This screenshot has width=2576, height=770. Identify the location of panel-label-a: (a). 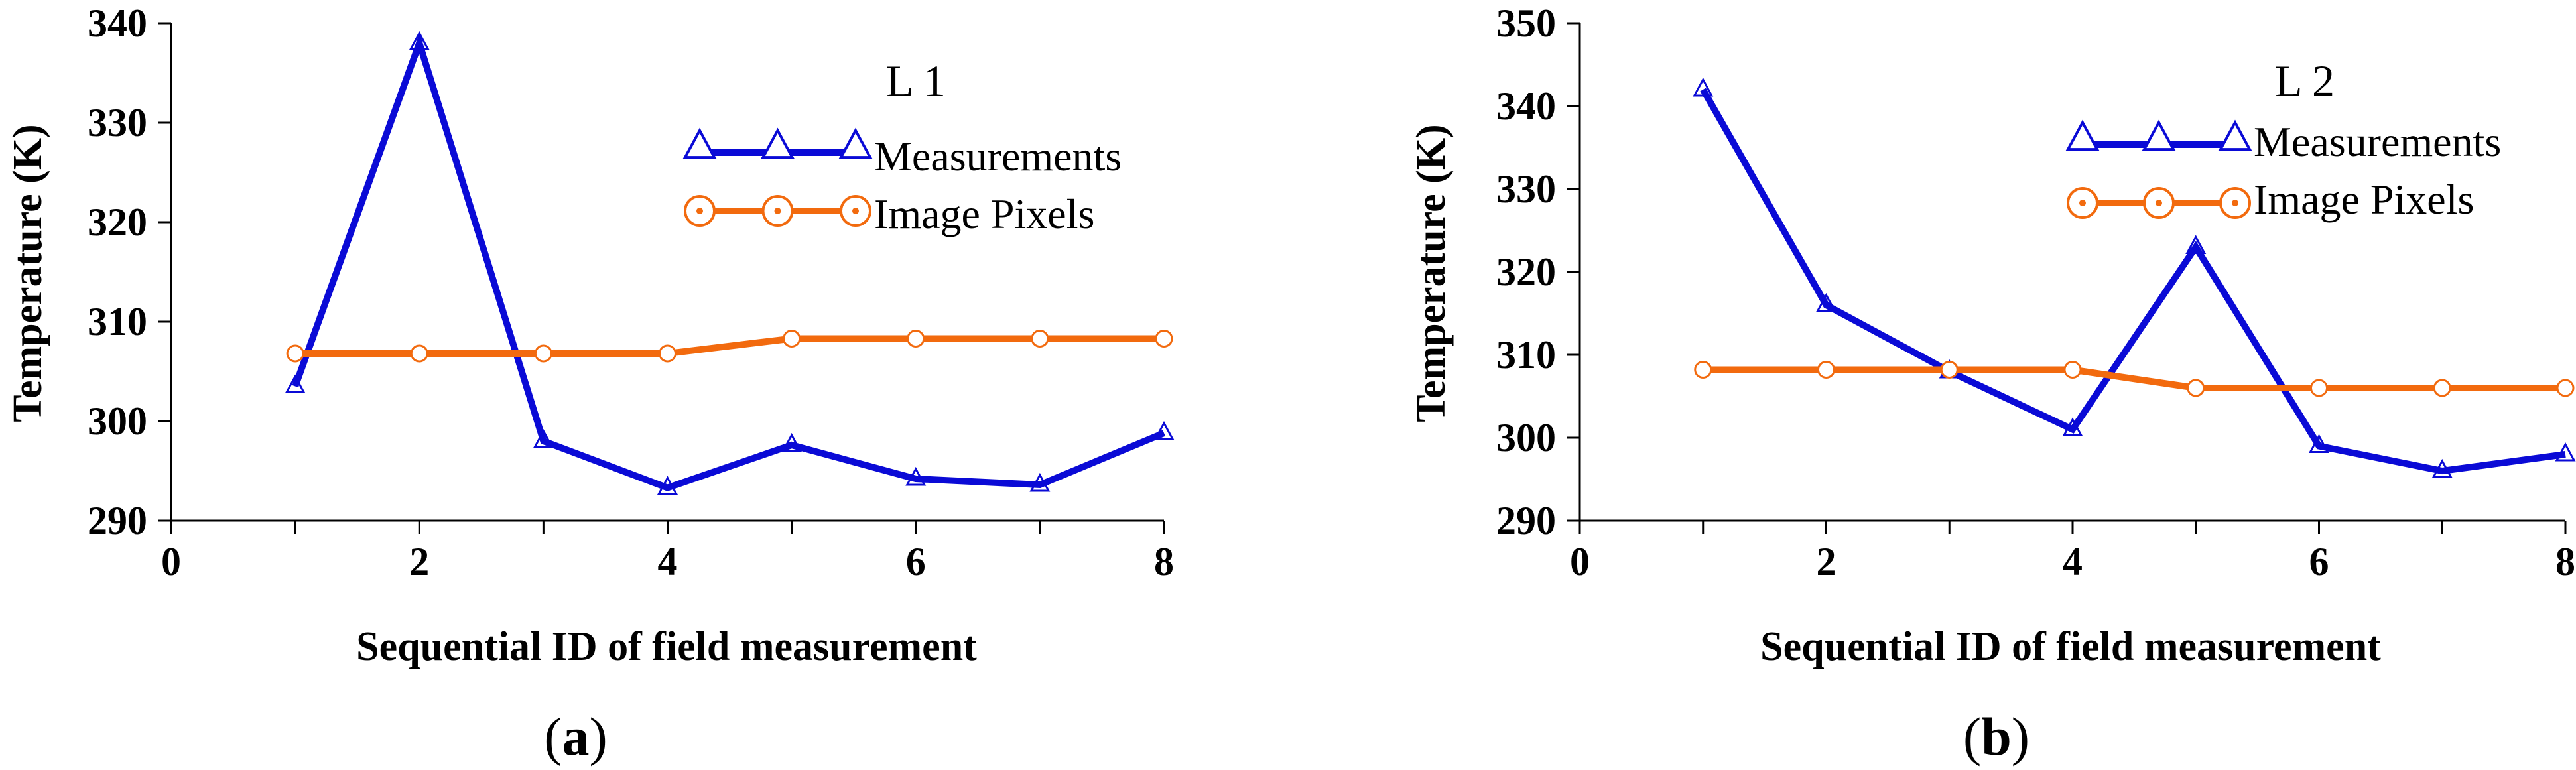
(576, 736).